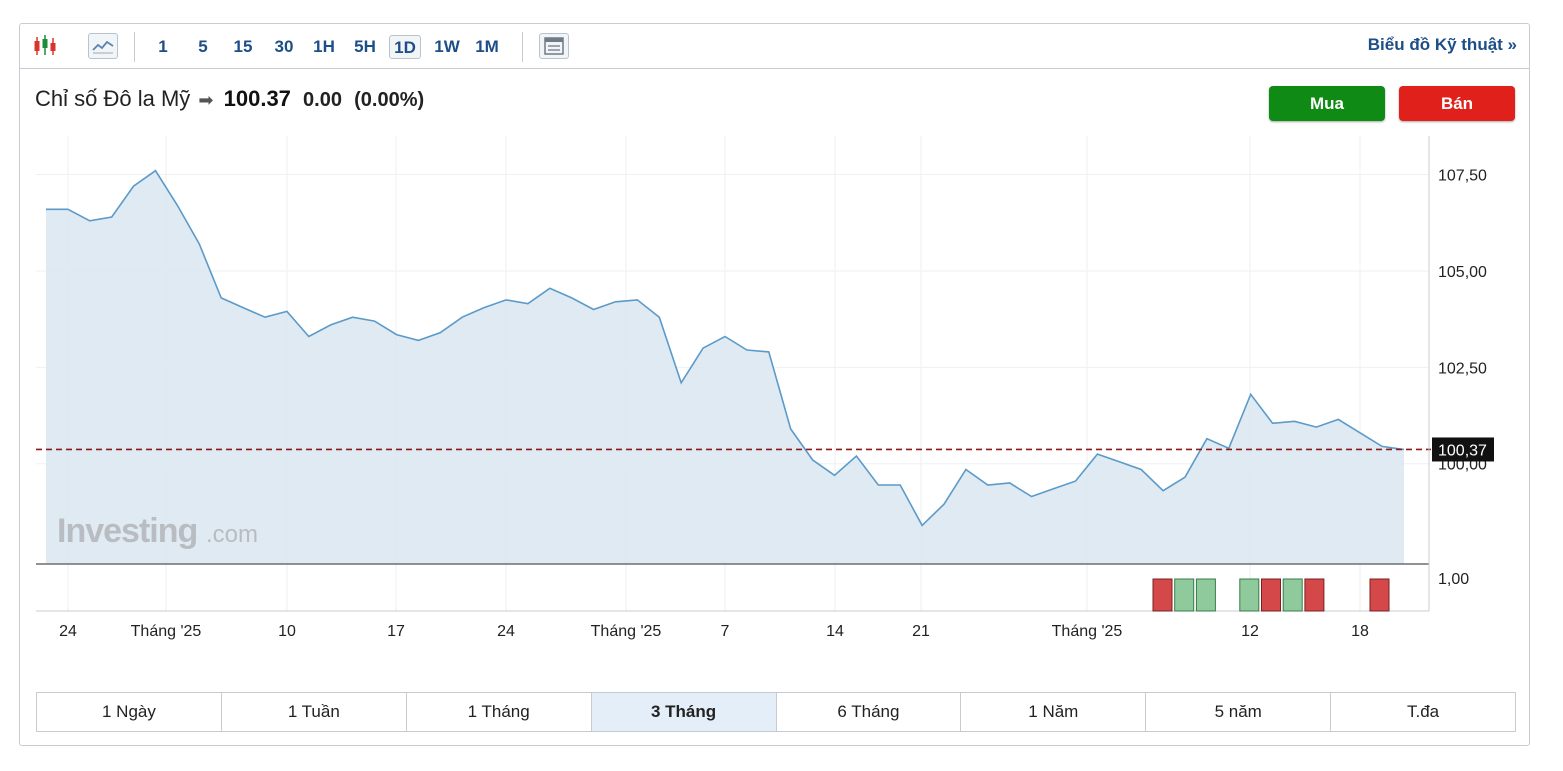 Image resolution: width=1563 pixels, height=771 pixels. What do you see at coordinates (921, 631) in the screenshot?
I see `x-tick-label: 21` at bounding box center [921, 631].